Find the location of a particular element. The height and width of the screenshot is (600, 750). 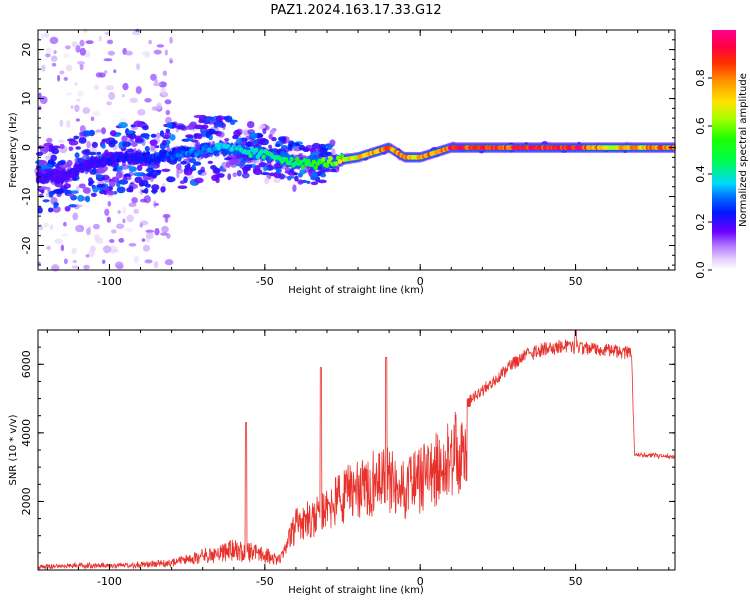

y-tick-label: 2000 is located at coordinates (26, 501).